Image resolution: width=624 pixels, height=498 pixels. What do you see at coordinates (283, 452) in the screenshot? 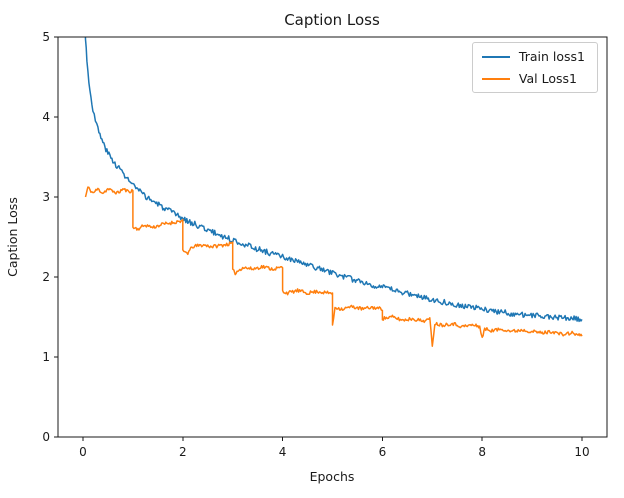
I see `x-tick-label: 4` at bounding box center [283, 452].